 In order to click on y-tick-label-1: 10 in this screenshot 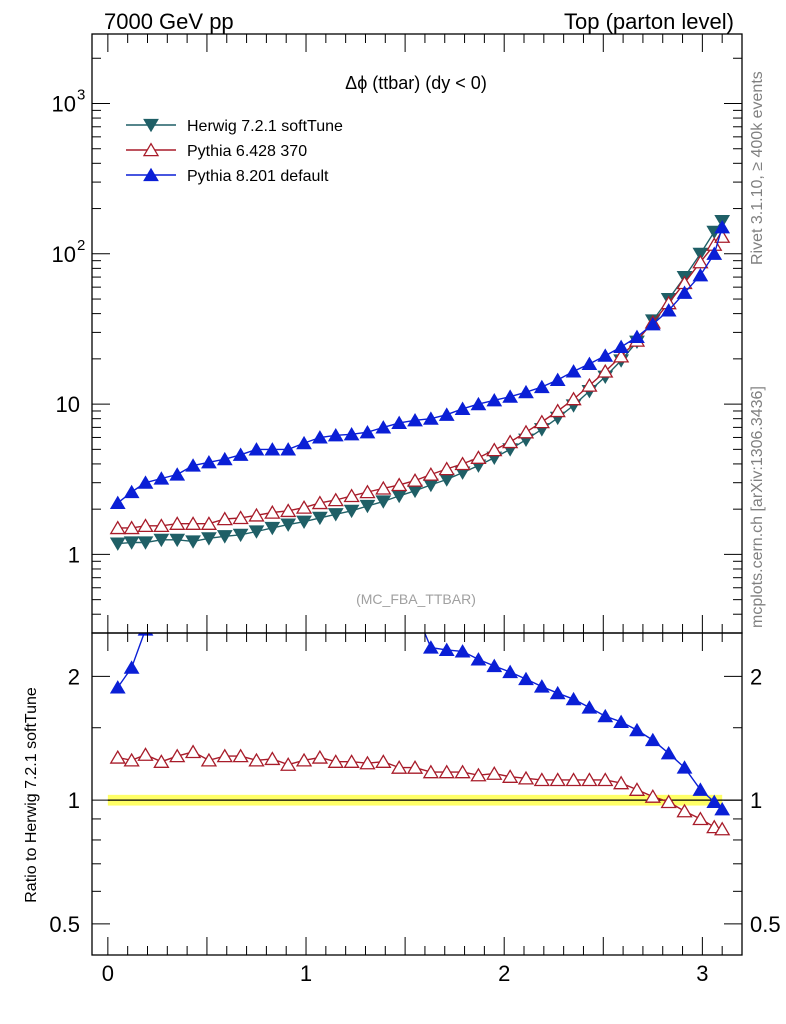, I will do `click(68, 404)`.